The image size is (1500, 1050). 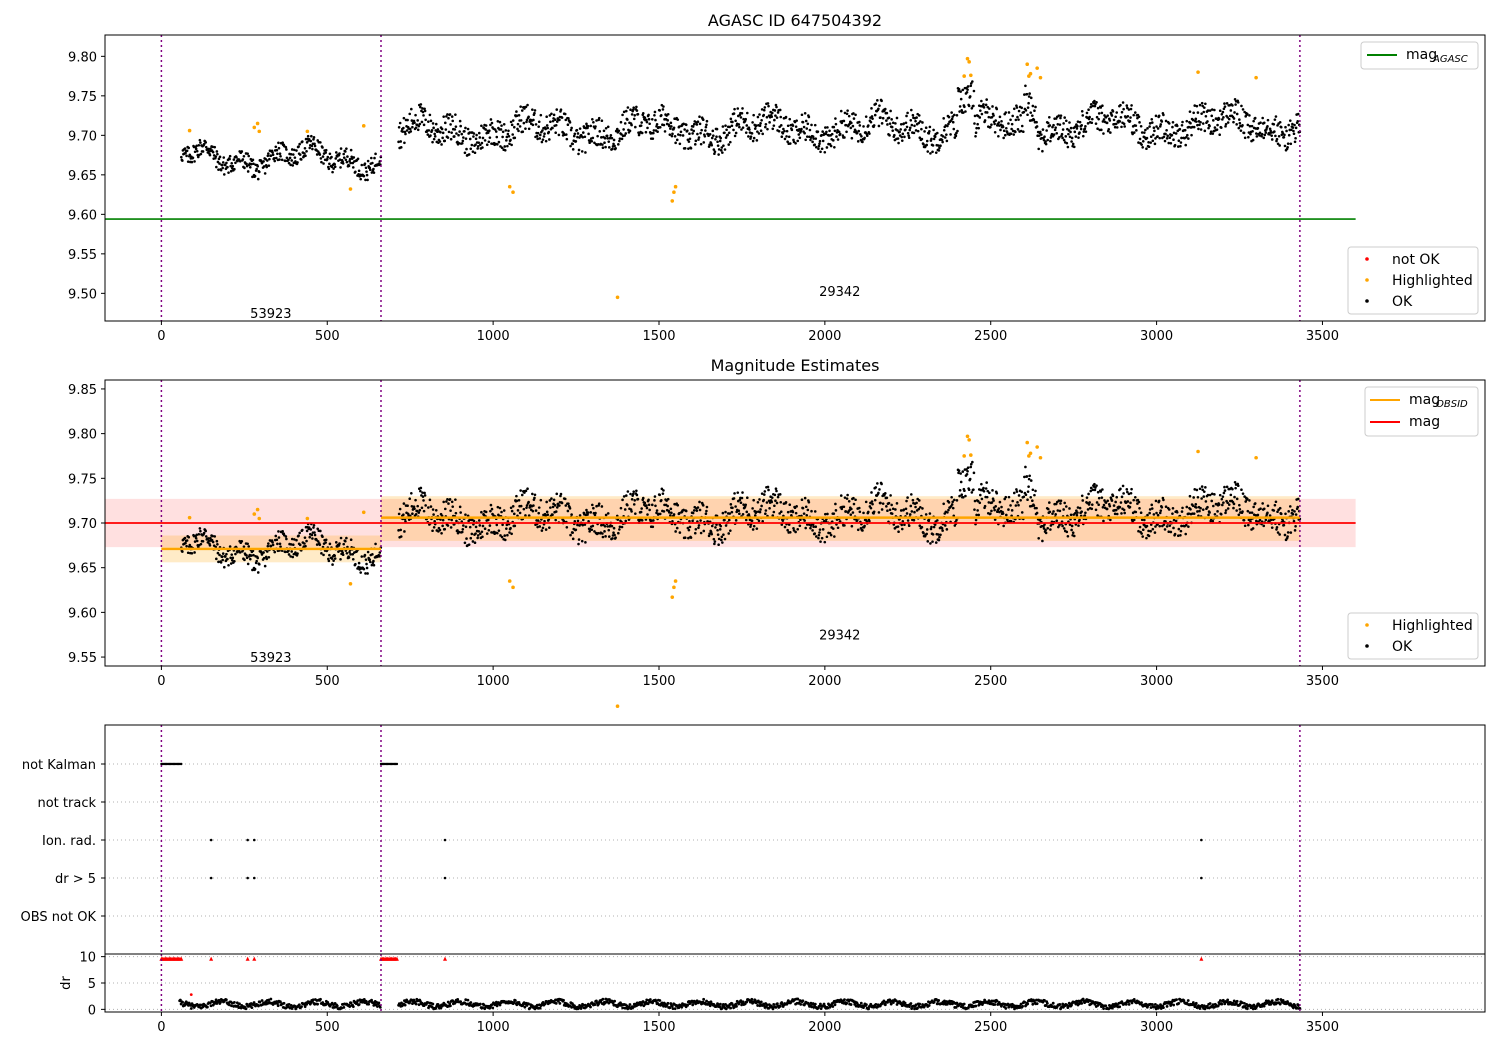 What do you see at coordinates (493, 681) in the screenshot?
I see `x-tick-label: 1000` at bounding box center [493, 681].